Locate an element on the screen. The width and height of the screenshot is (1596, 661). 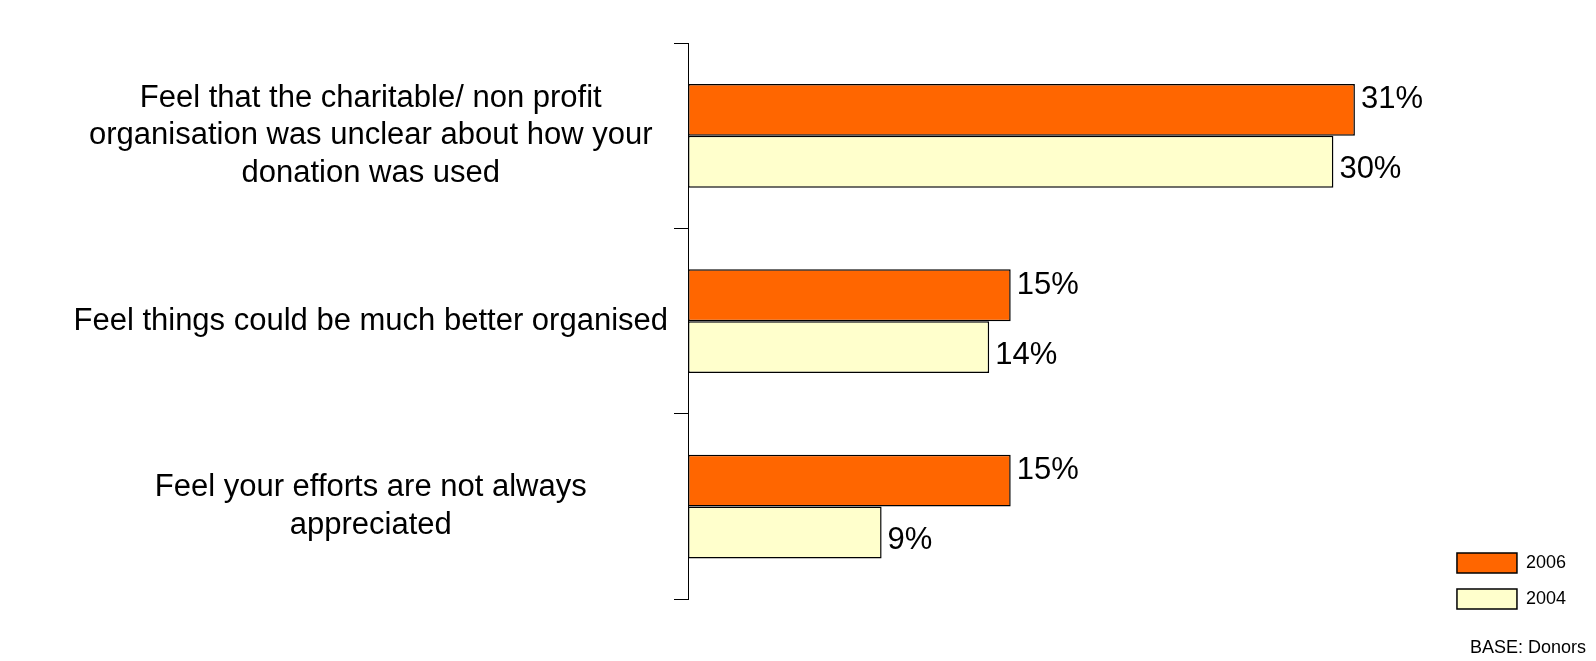
data-label: 14% is located at coordinates (1026, 353).